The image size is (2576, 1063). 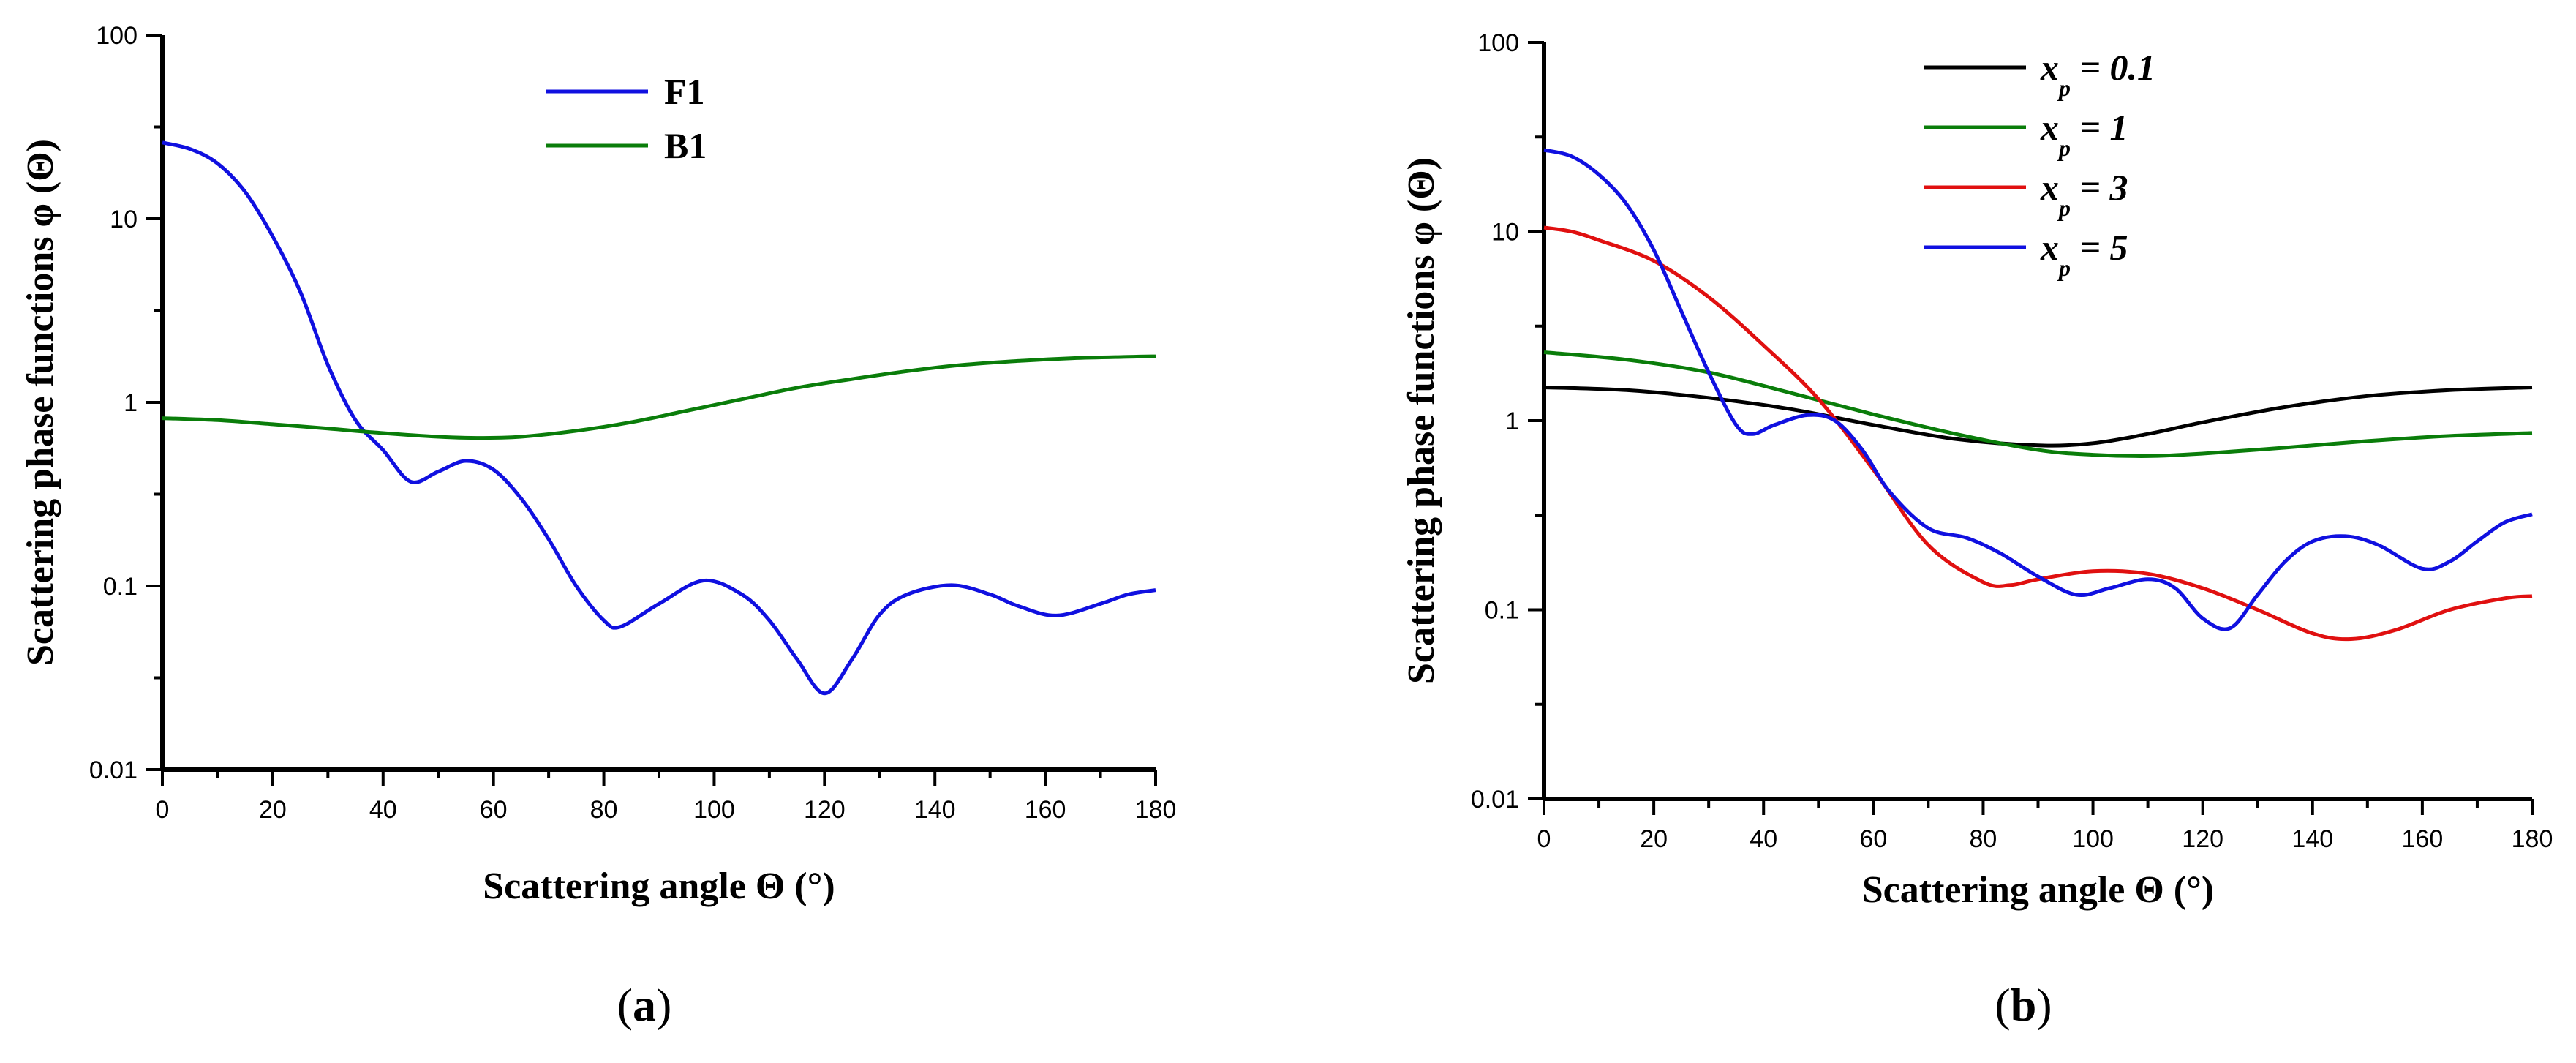 I want to click on legend-label: F1, so click(x=684, y=91).